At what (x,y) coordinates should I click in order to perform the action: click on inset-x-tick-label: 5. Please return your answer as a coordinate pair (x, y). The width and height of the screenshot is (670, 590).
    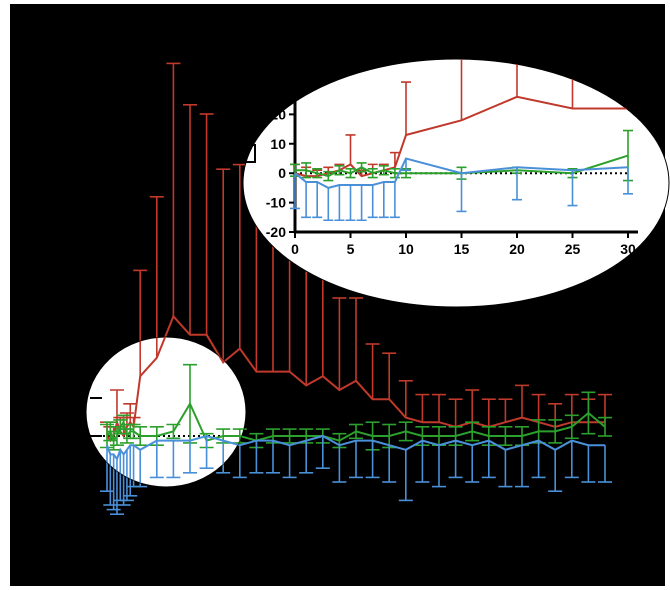
    Looking at the image, I should click on (351, 249).